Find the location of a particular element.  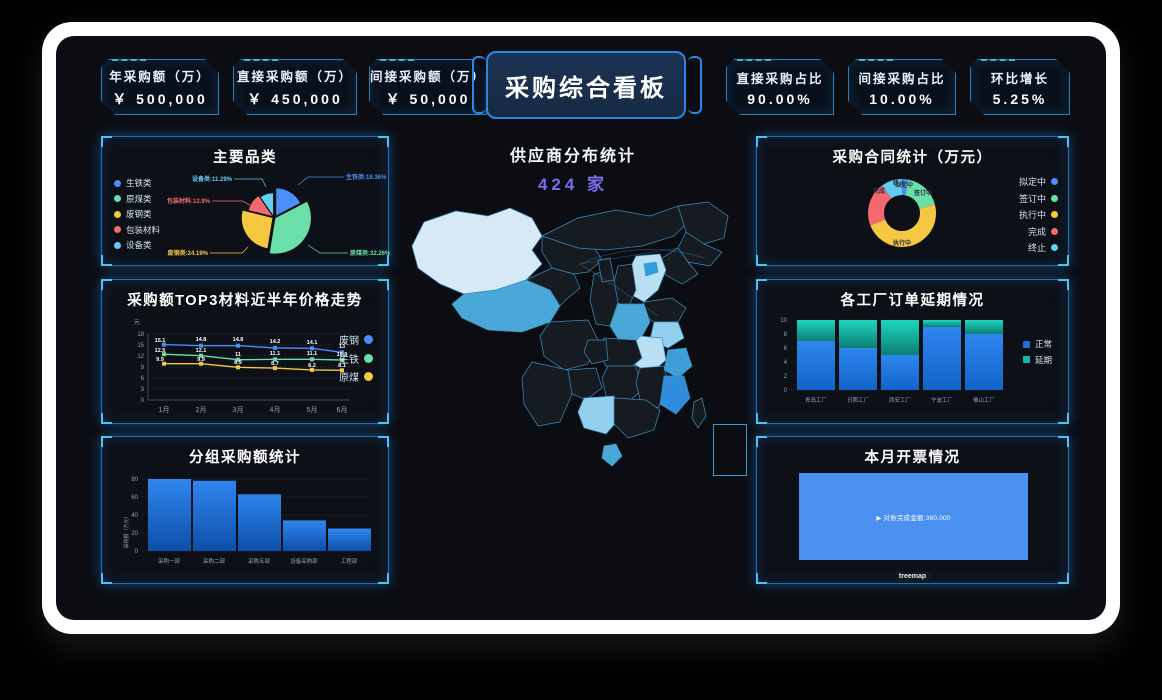

map-region-inner-mongolia is located at coordinates (617, 228).